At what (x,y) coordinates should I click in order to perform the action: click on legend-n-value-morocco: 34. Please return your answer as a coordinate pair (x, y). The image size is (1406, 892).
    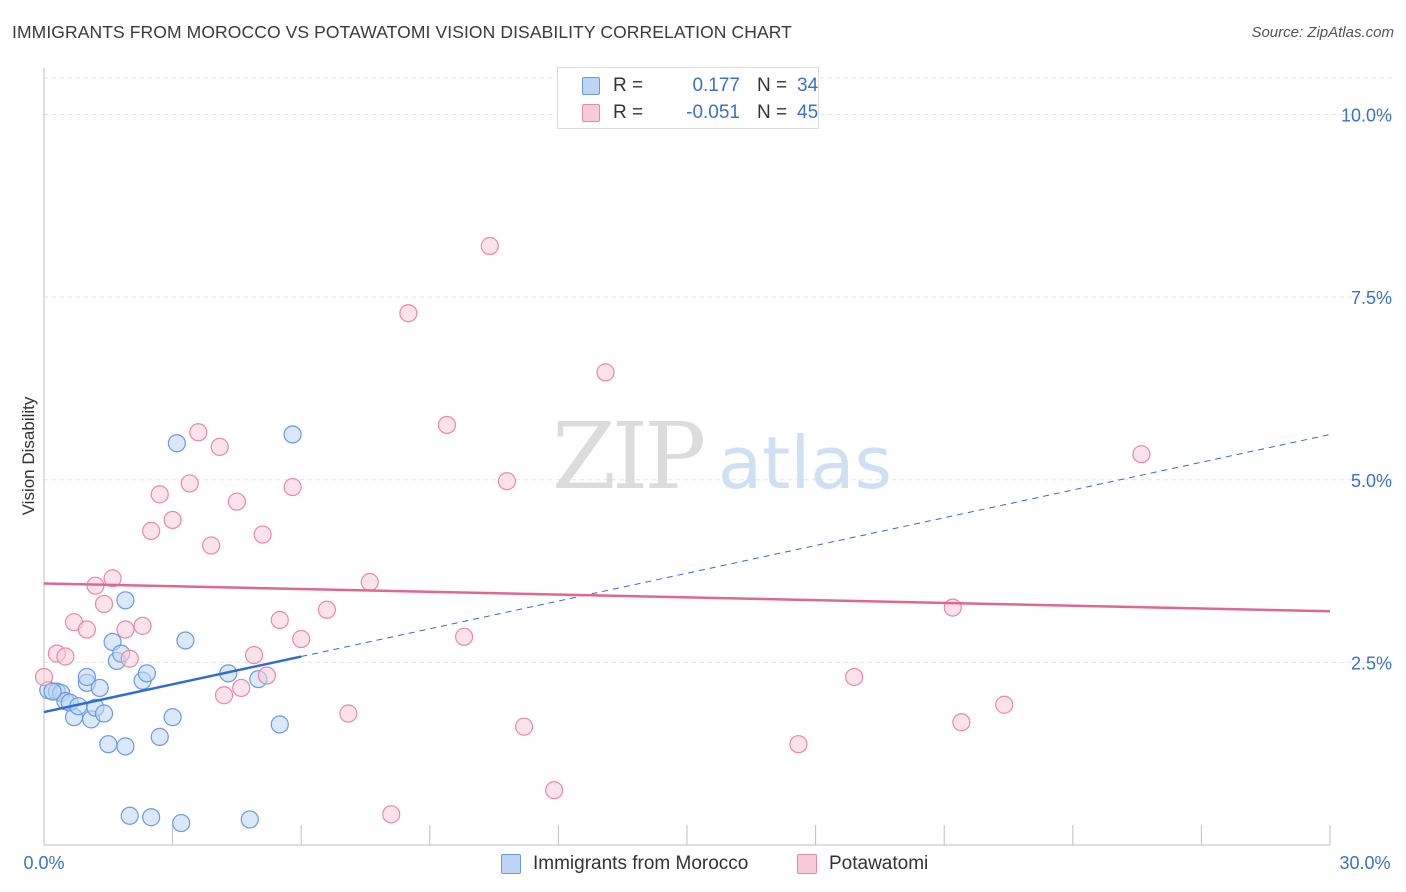
    Looking at the image, I should click on (808, 85).